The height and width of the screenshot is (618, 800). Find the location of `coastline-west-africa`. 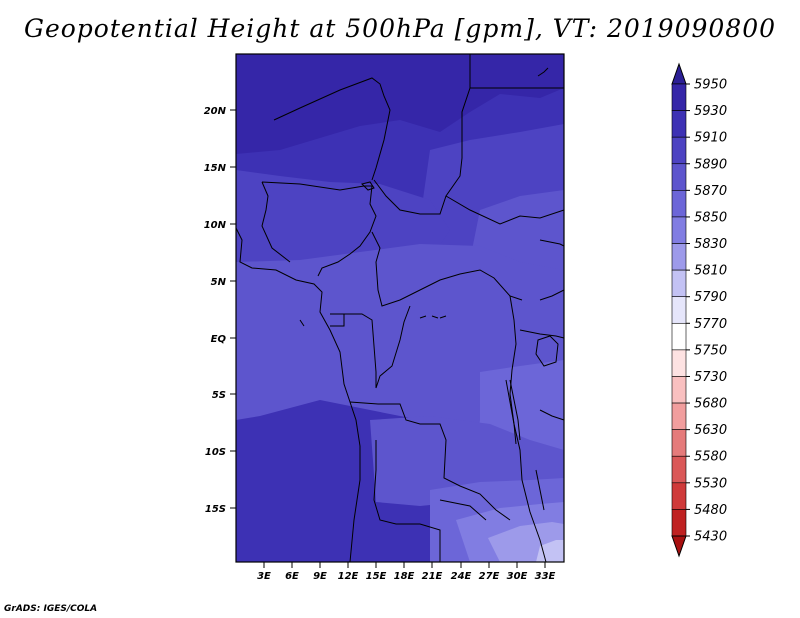

coastline-west-africa is located at coordinates (298, 395).